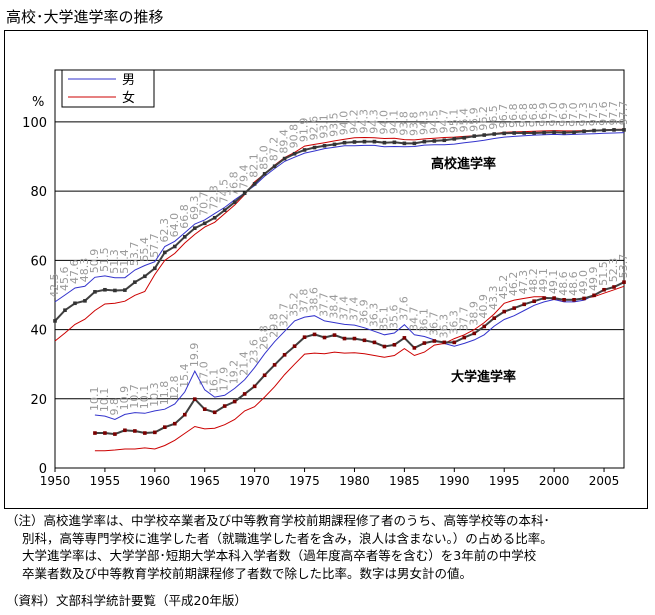 This screenshot has width=655, height=615. Describe the element at coordinates (204, 481) in the screenshot. I see `x-tick-label: 1965` at that location.